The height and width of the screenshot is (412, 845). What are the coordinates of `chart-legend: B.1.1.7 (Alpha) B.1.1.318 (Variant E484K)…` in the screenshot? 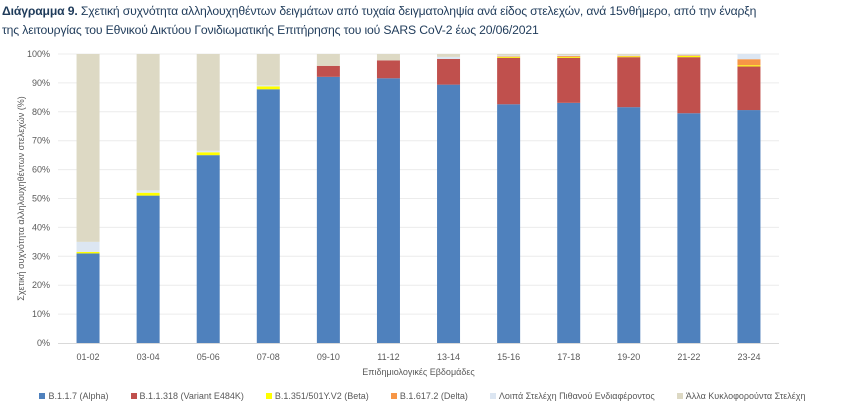 It's located at (422, 396).